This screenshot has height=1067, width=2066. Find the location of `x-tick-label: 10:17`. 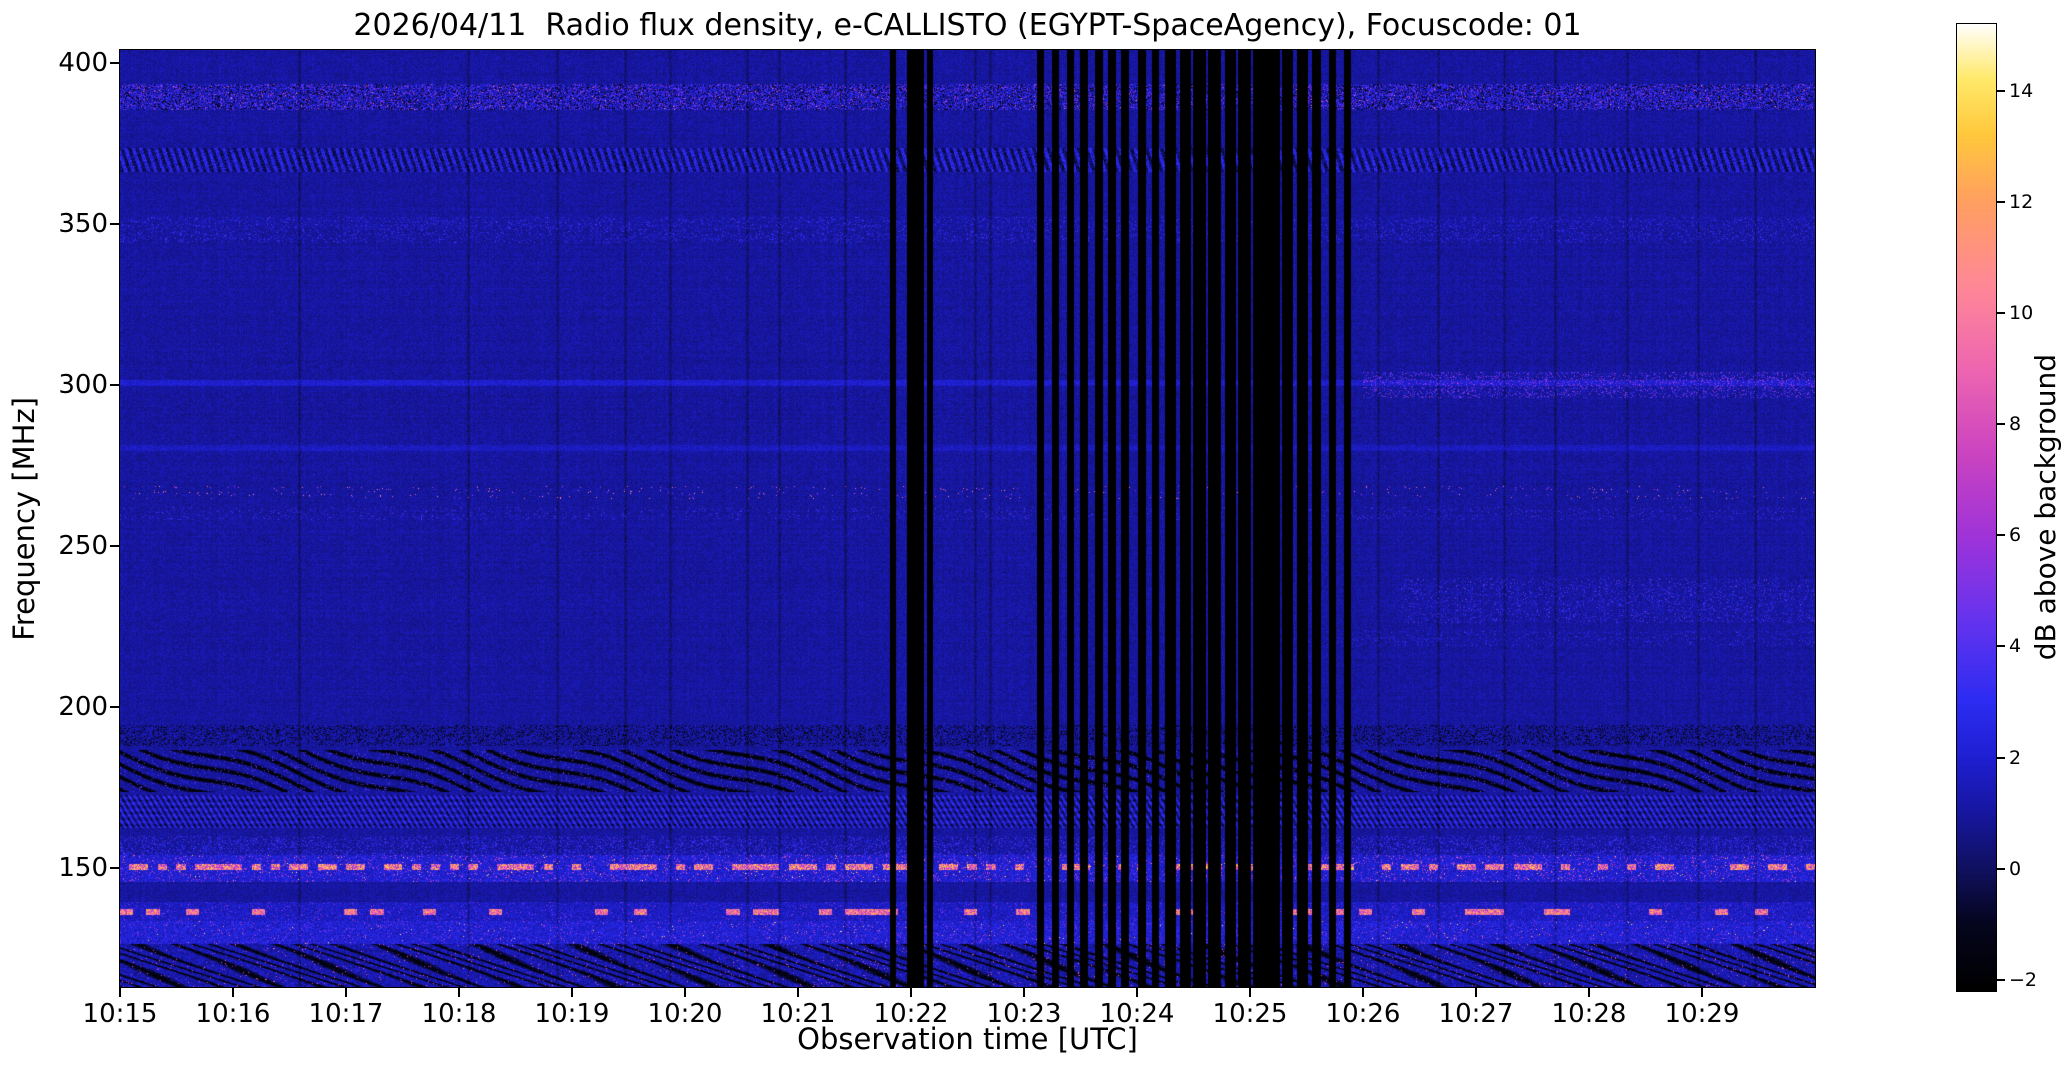

x-tick-label: 10:17 is located at coordinates (346, 1014).